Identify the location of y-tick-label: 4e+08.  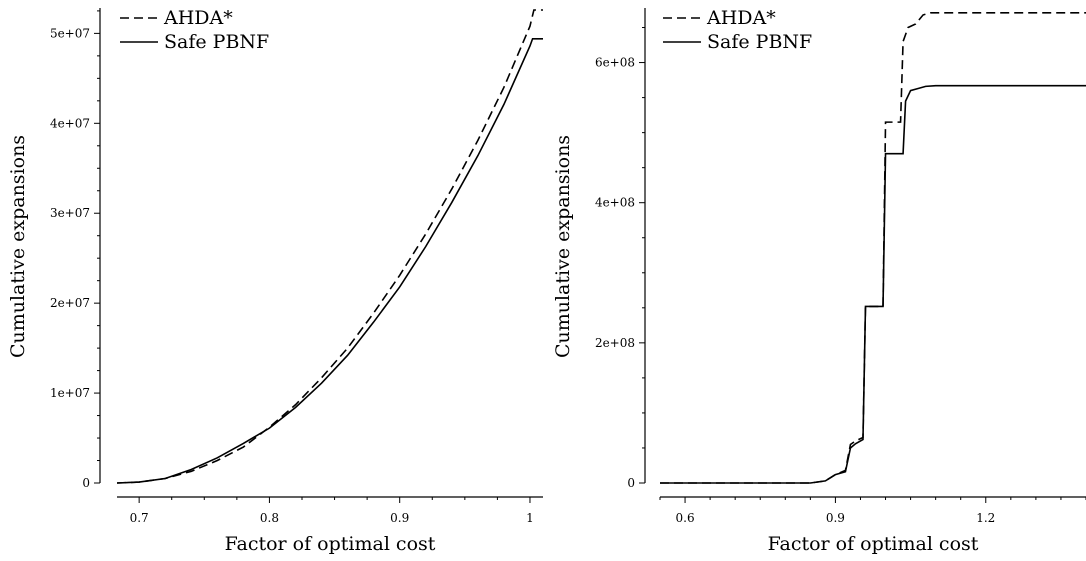
(615, 203).